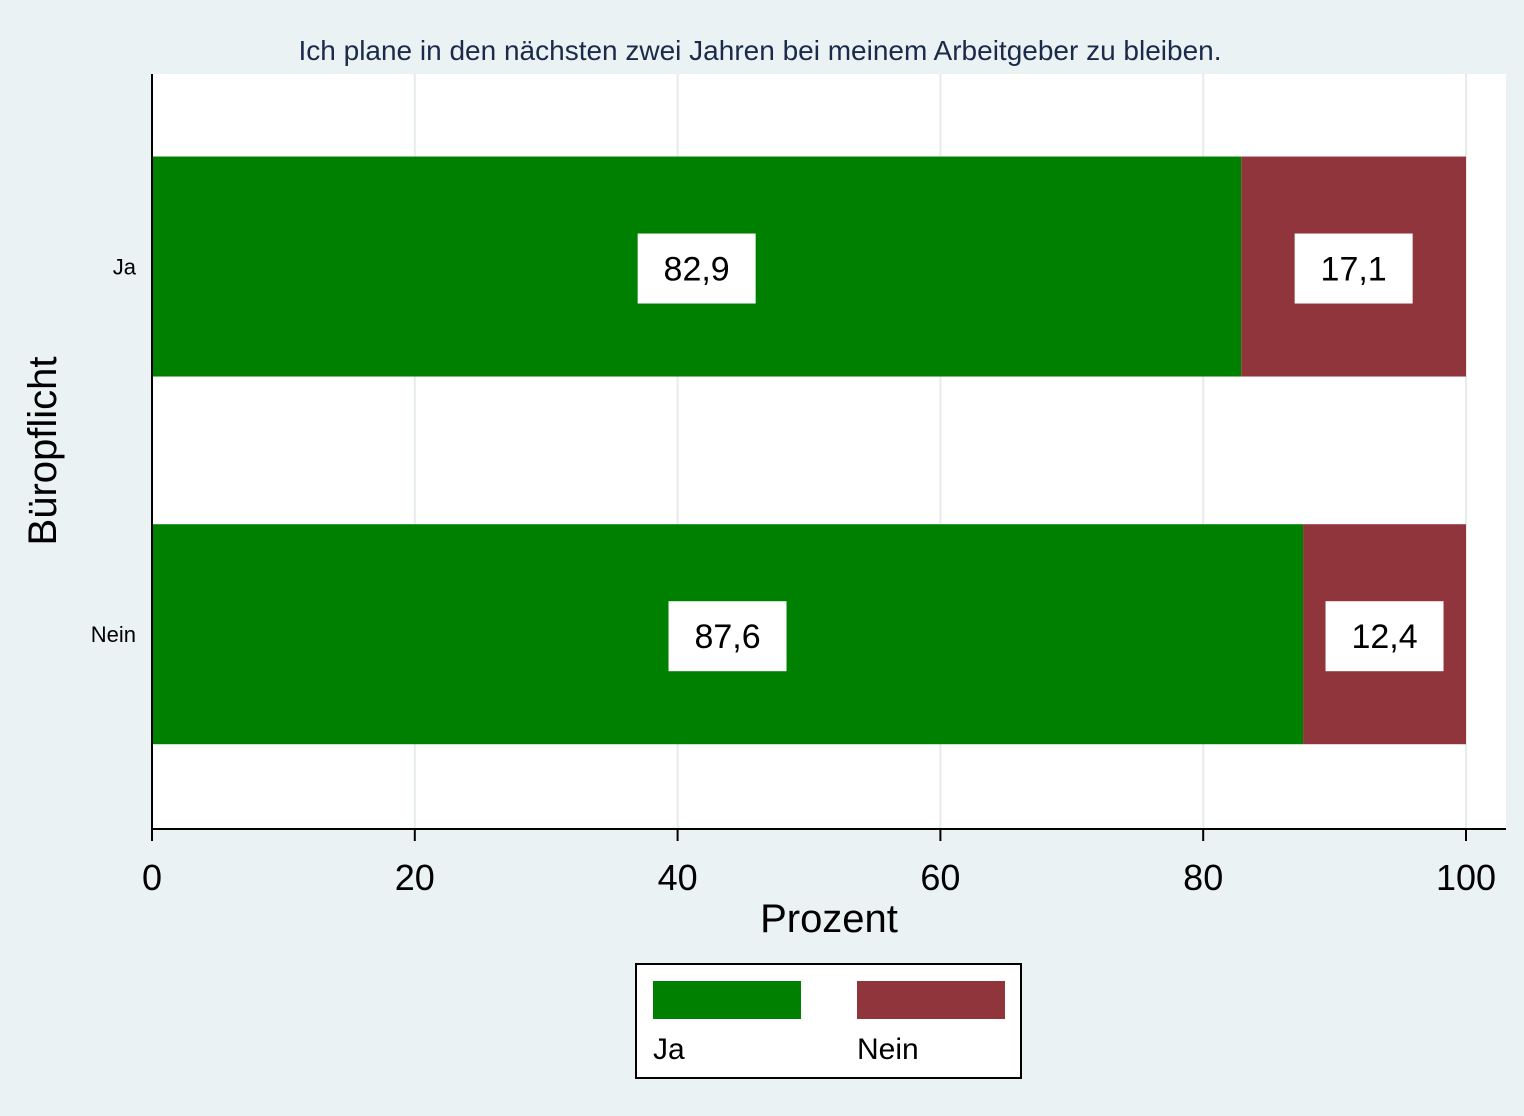 Image resolution: width=1524 pixels, height=1116 pixels. What do you see at coordinates (819, 863) in the screenshot?
I see `x-ticks: 0 20 40 60 80 100` at bounding box center [819, 863].